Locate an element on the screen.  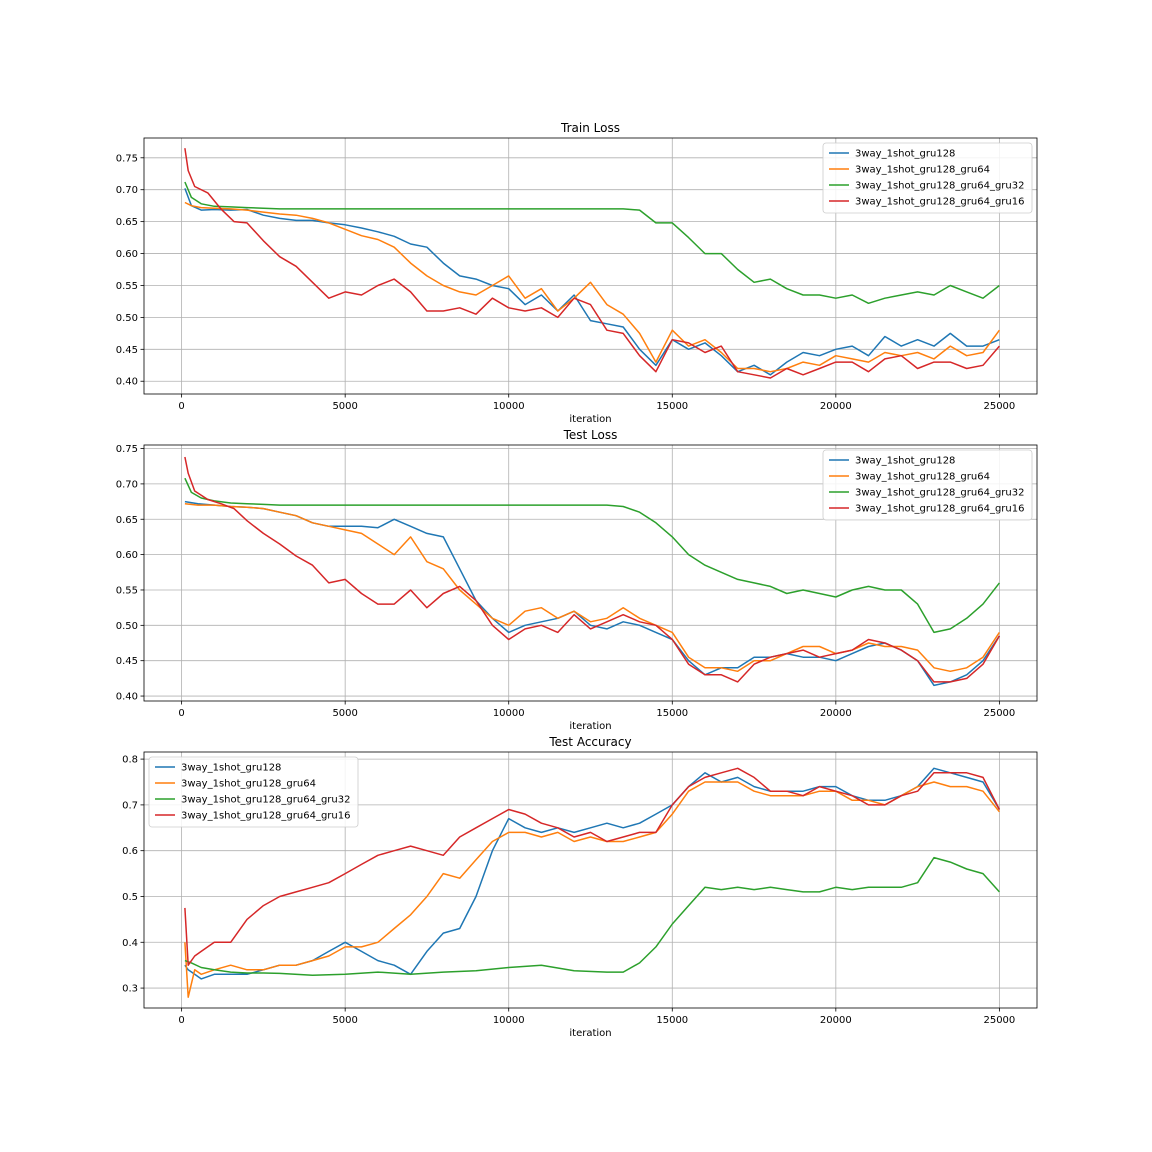
y-tick-label: 0.7 is located at coordinates (130, 805).